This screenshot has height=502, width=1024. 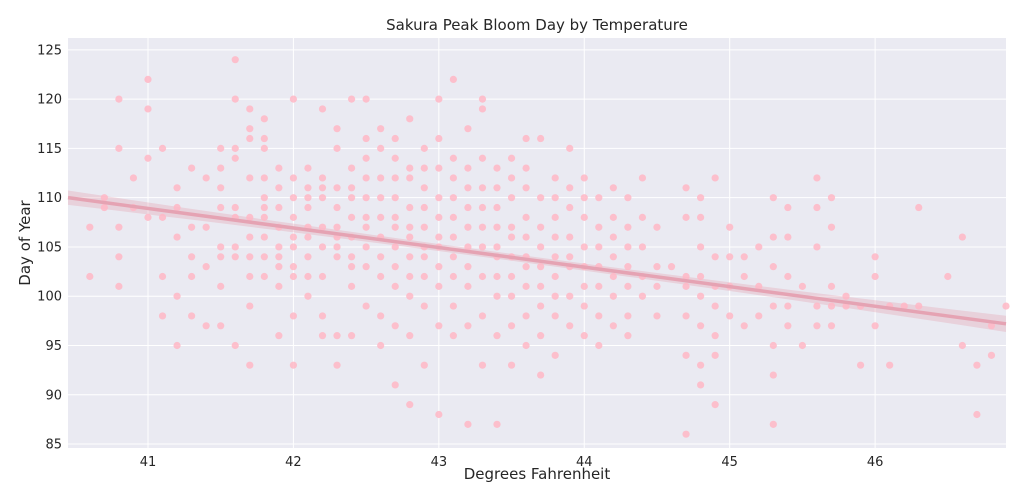 I want to click on y-tick-label: 100, so click(x=49, y=297).